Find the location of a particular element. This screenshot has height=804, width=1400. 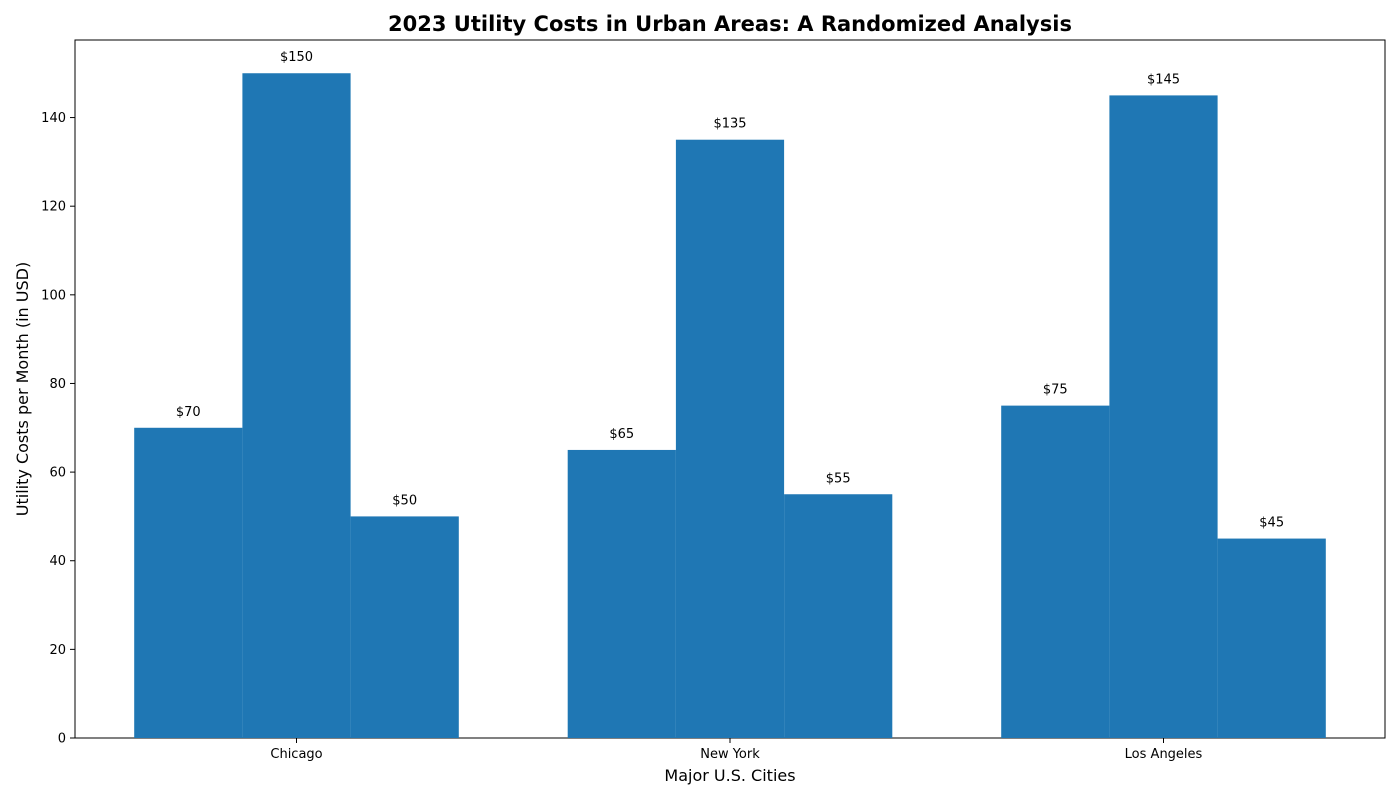

data-label: $150 is located at coordinates (296, 57).